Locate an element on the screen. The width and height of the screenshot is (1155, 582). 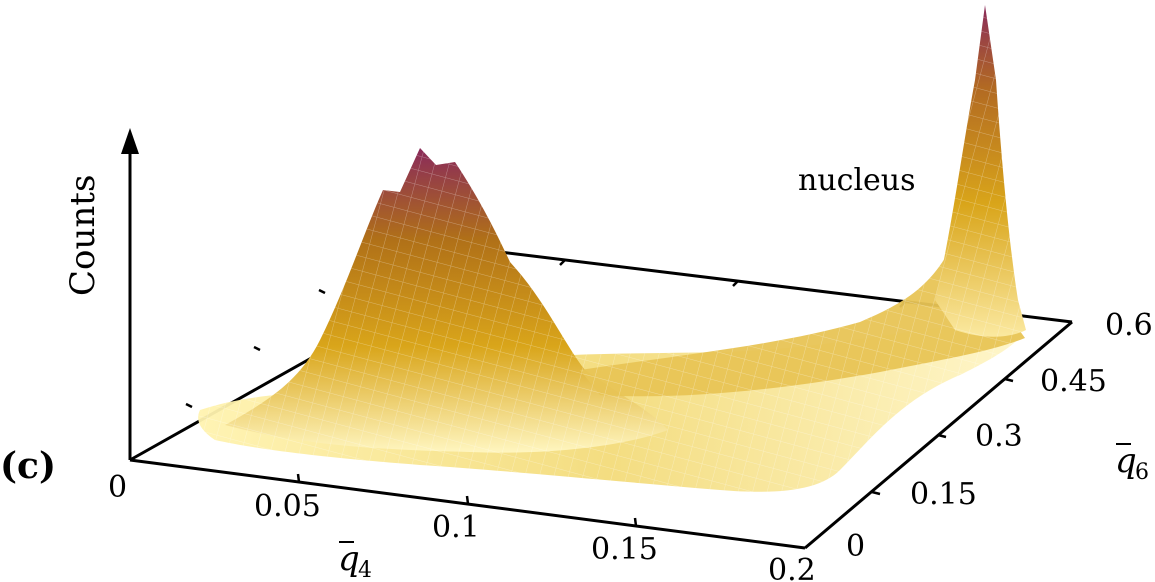
x-tick-label: 0.15 is located at coordinates (624, 549).